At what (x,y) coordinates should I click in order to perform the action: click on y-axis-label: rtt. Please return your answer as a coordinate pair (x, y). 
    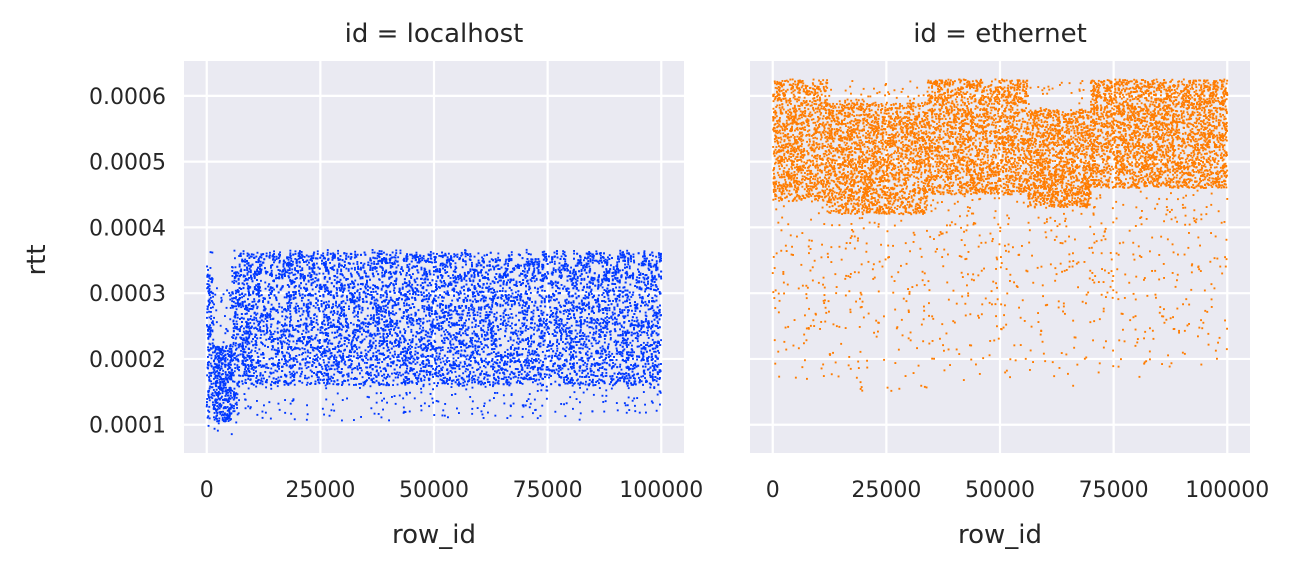
    Looking at the image, I should click on (37, 259).